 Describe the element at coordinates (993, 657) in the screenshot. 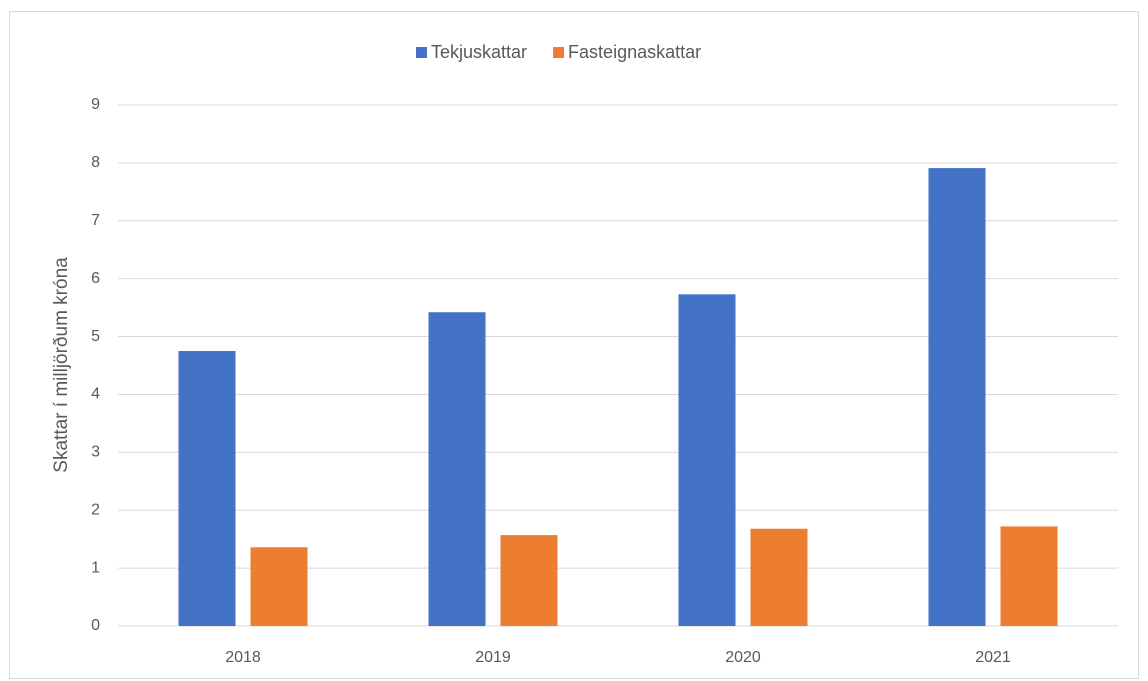

I see `x-tick-label: 2021` at that location.